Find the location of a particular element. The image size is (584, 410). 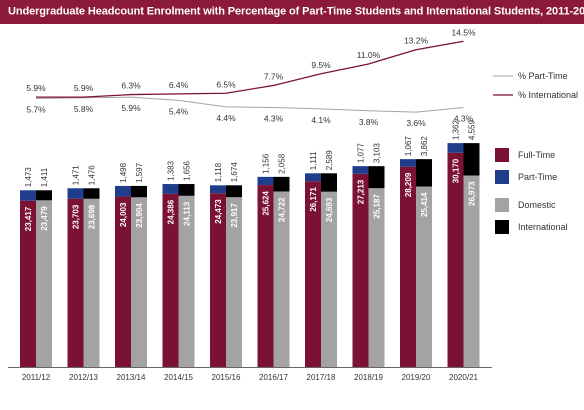

bar-international-label: 2,589 is located at coordinates (329, 160).